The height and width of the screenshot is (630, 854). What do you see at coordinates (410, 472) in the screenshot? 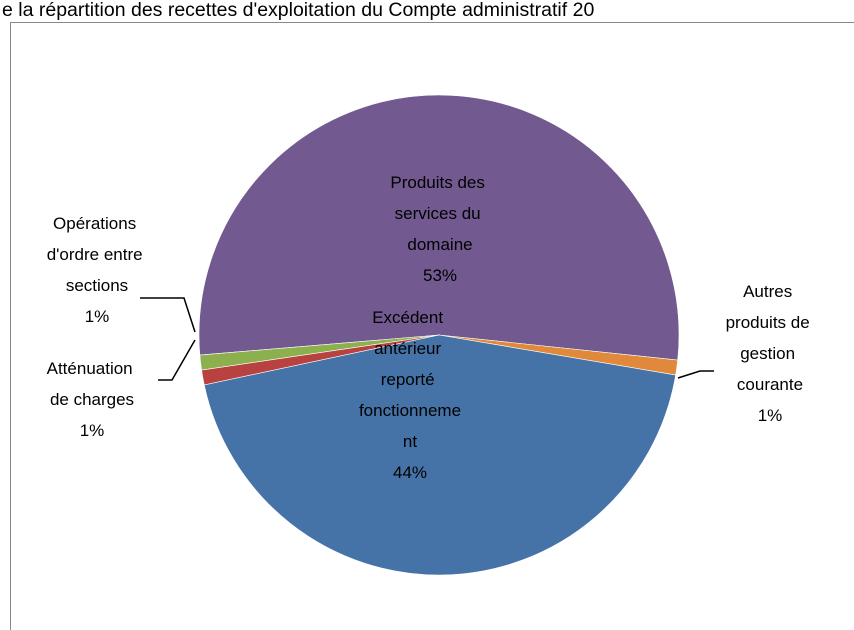
I see `slice-value-label: 44%` at bounding box center [410, 472].